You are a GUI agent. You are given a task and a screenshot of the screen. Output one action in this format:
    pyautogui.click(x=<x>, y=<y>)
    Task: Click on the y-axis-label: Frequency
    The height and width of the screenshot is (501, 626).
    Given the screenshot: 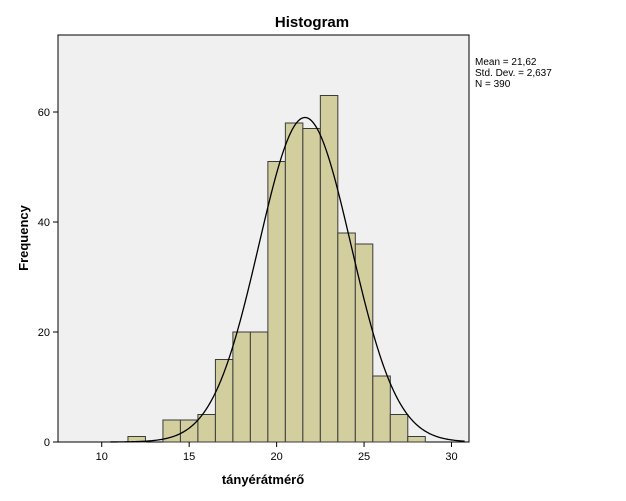 What is the action you would take?
    pyautogui.click(x=23, y=237)
    